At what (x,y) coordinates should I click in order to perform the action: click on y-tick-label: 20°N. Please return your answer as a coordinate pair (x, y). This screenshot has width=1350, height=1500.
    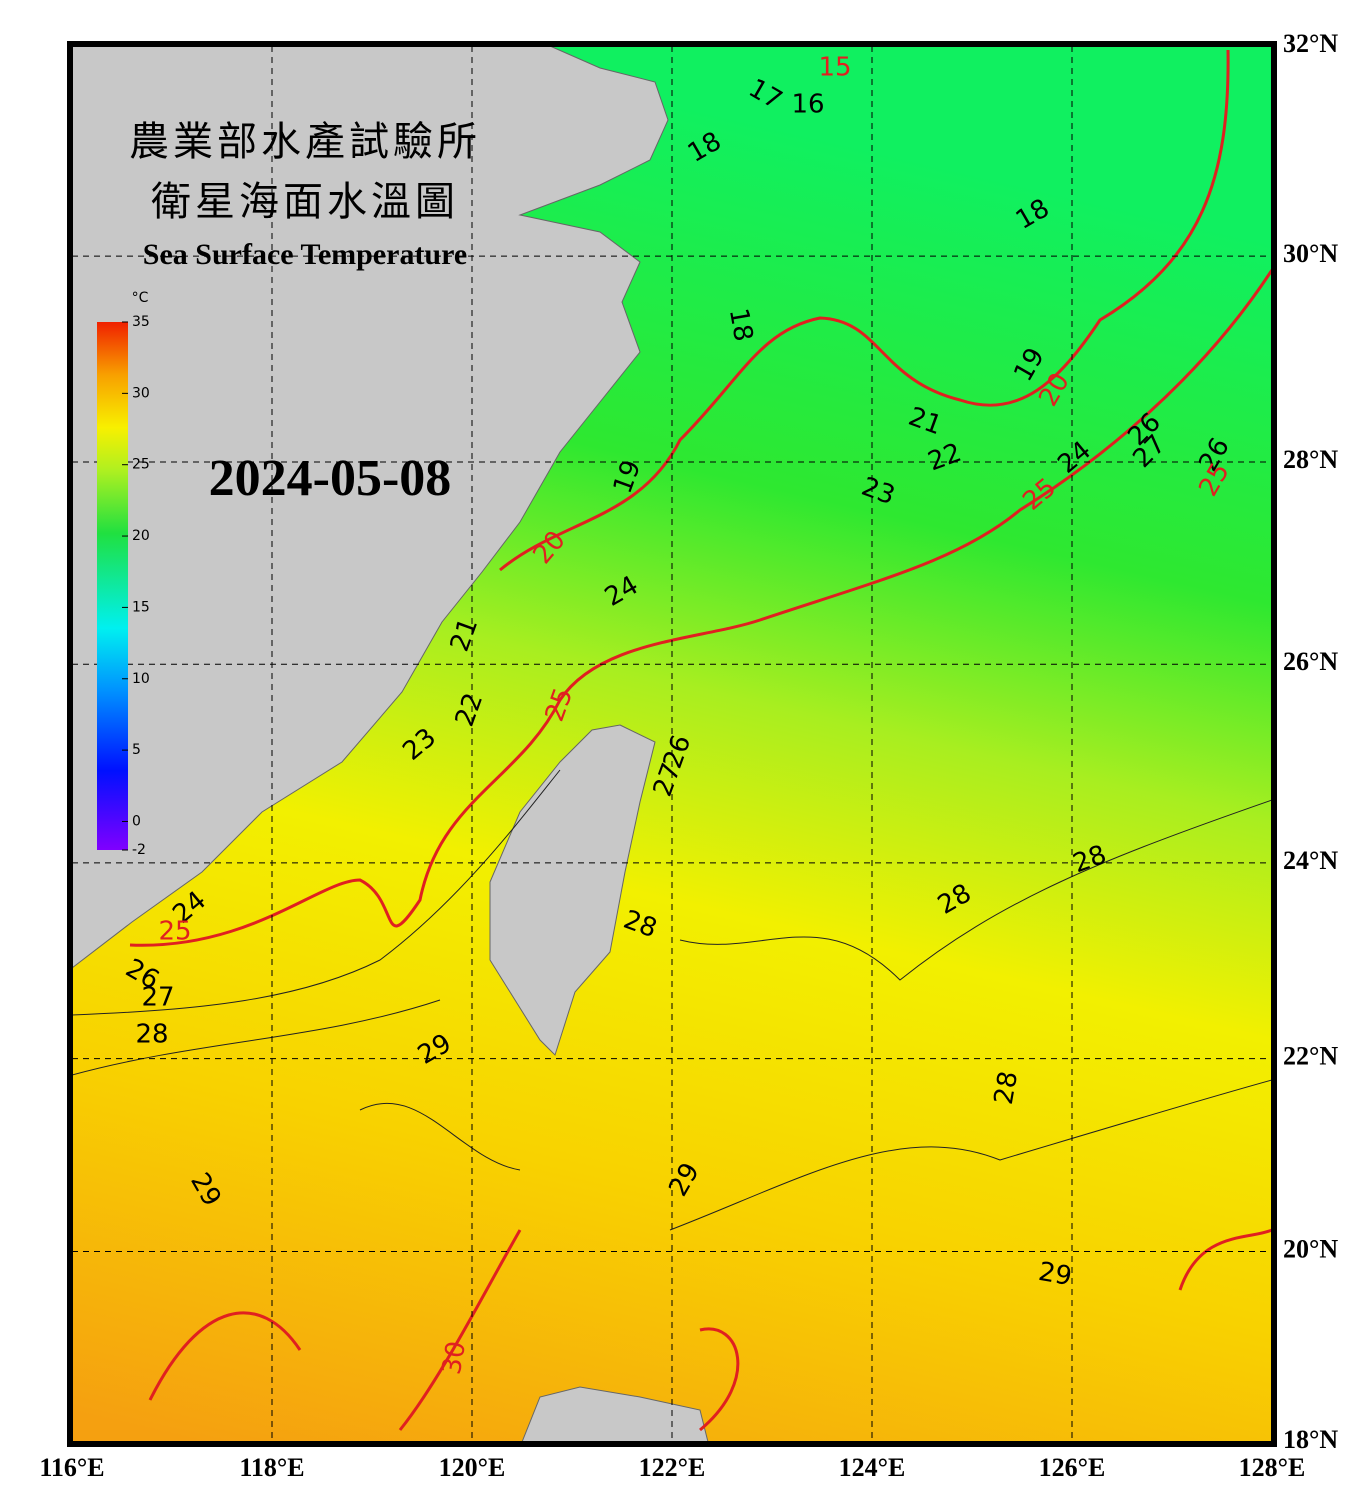
    Looking at the image, I should click on (1310, 1248).